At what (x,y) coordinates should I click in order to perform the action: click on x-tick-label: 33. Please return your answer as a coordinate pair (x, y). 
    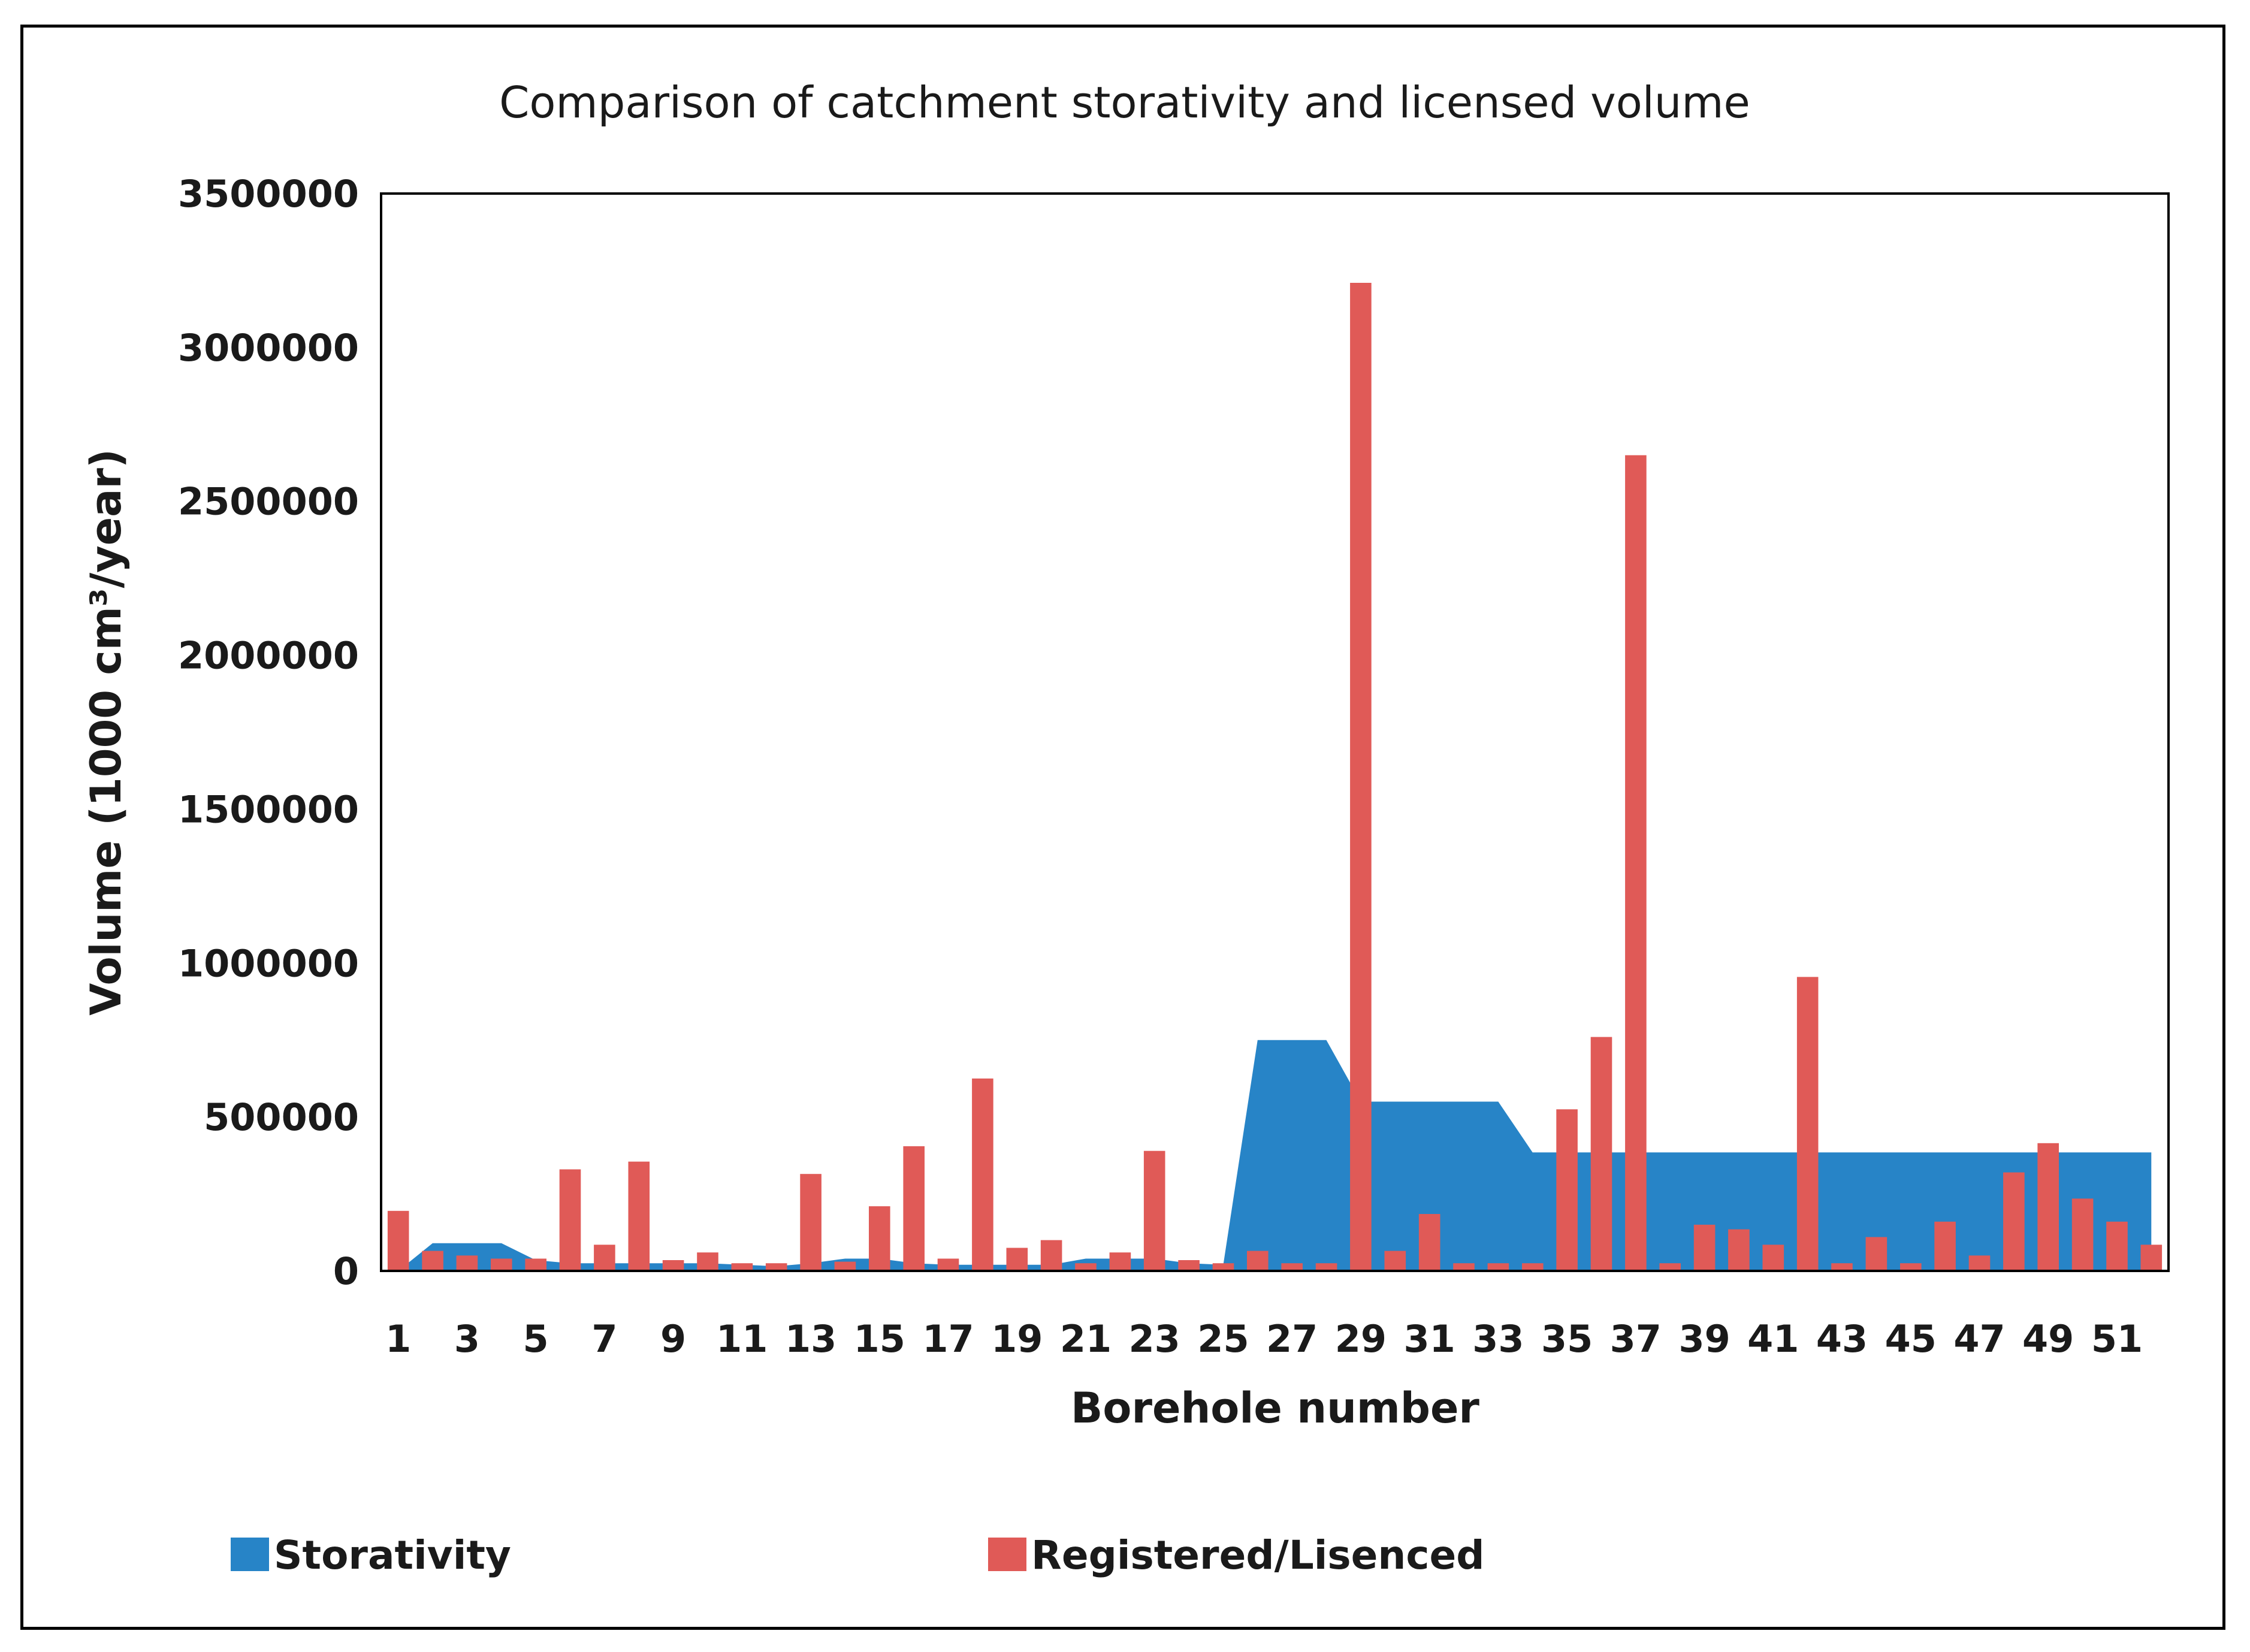
    Looking at the image, I should click on (1498, 1339).